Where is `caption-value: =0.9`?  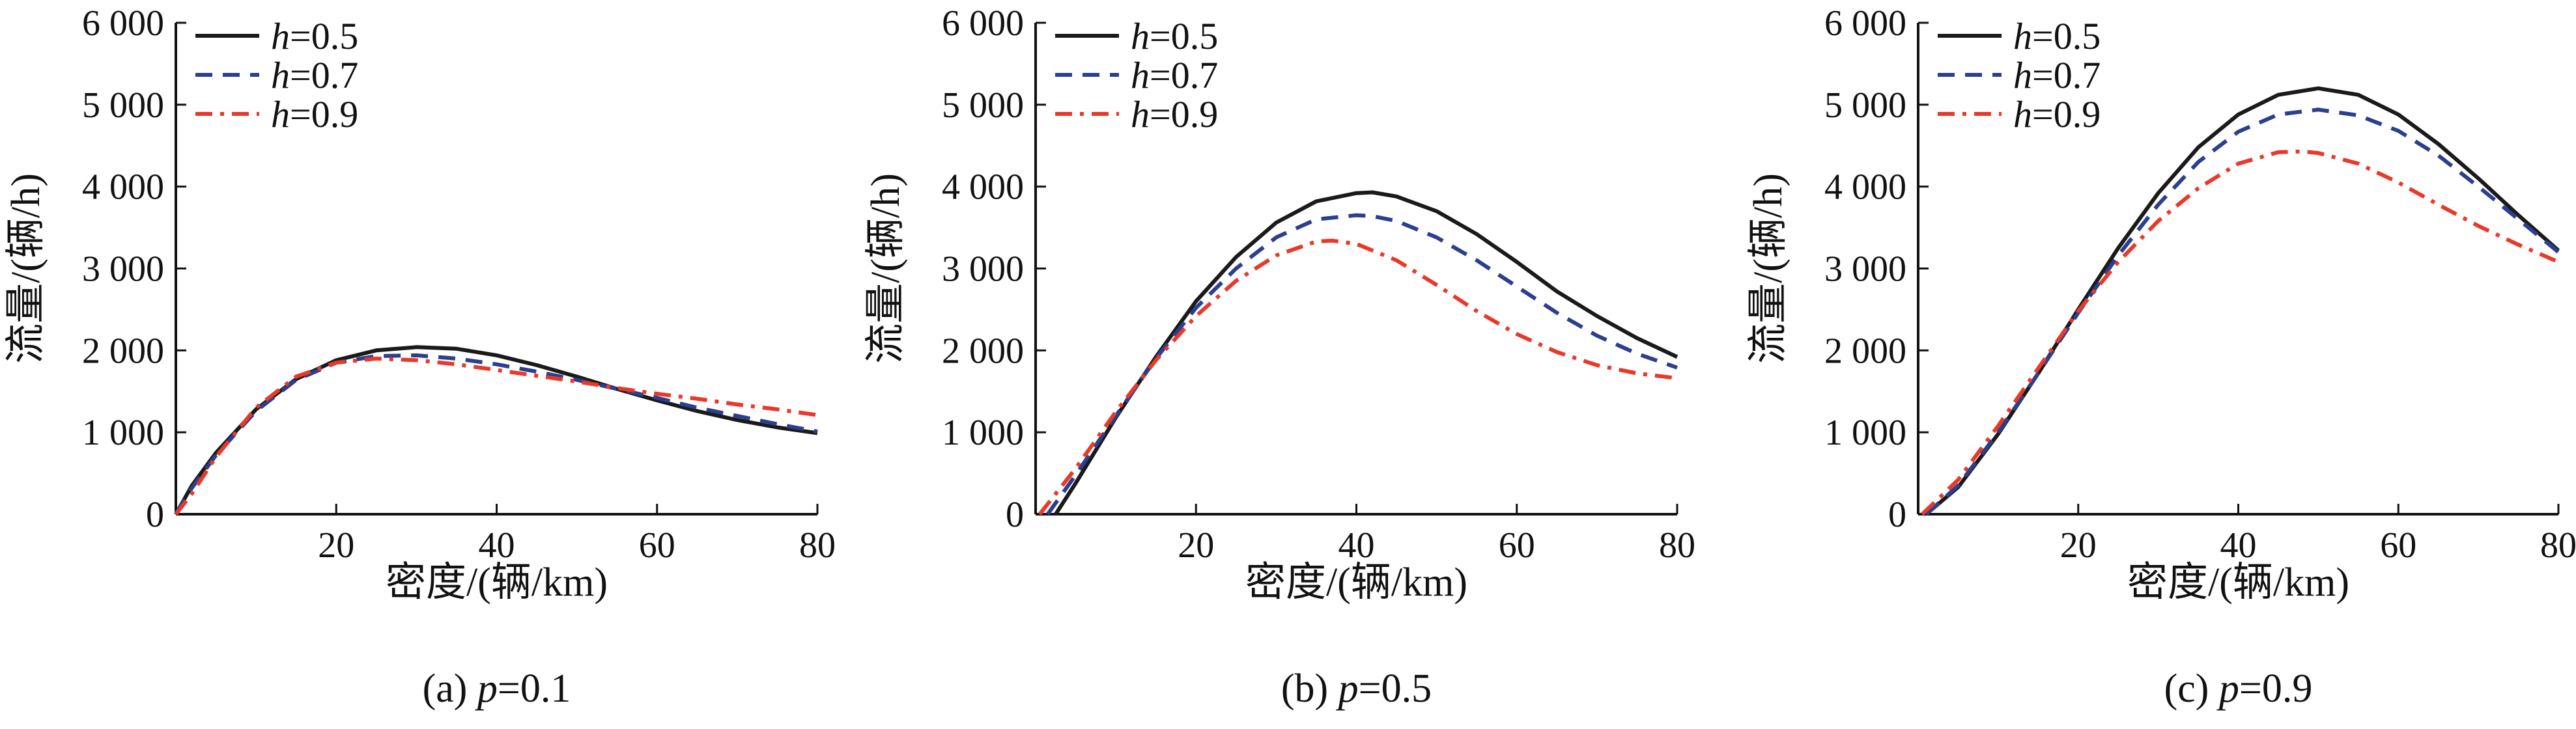 caption-value: =0.9 is located at coordinates (2275, 689).